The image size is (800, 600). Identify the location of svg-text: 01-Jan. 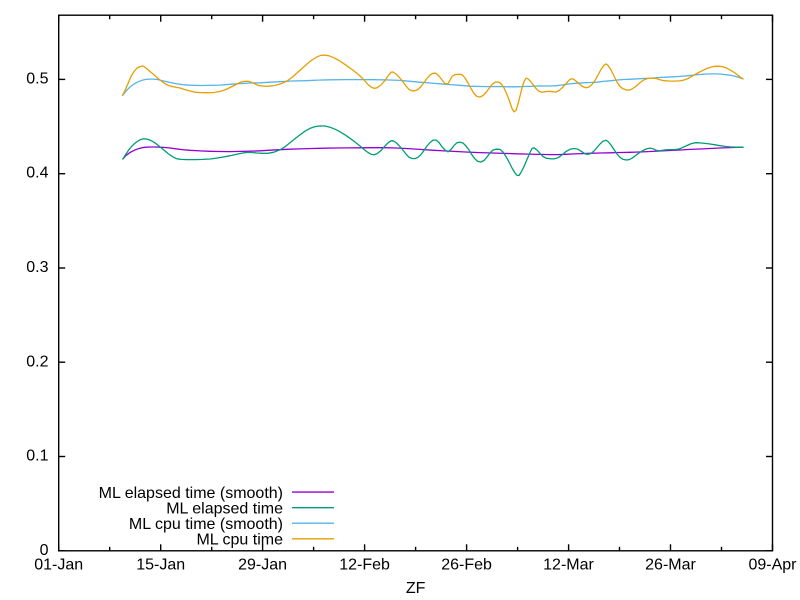
(58, 565).